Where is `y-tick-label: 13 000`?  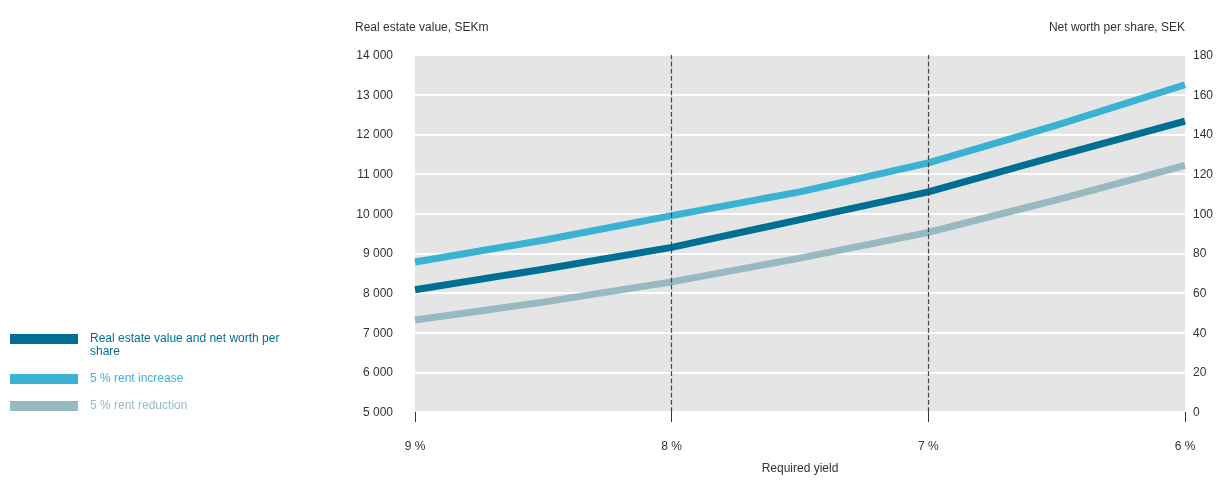
y-tick-label: 13 000 is located at coordinates (375, 94).